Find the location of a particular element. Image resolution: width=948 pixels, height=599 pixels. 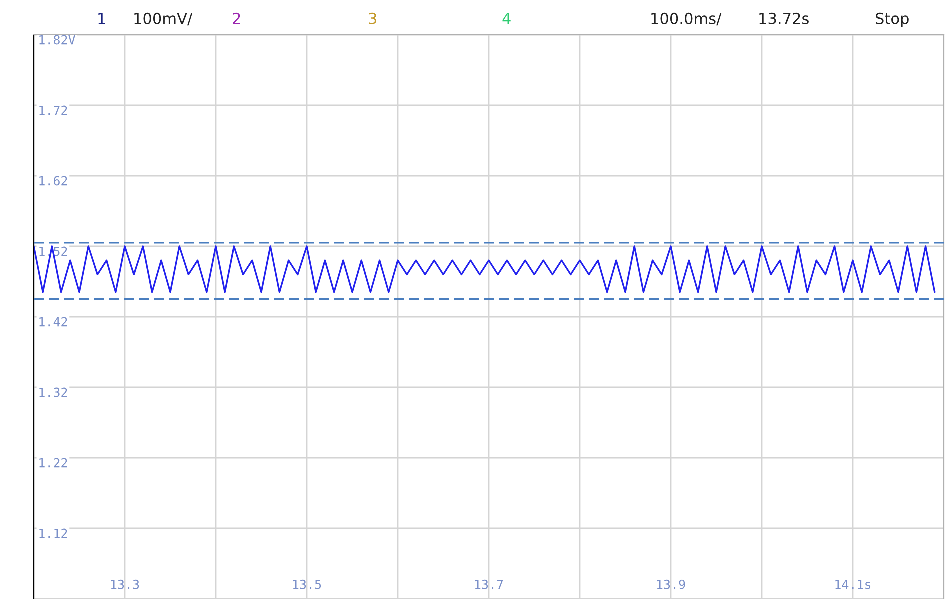

x-tick-label: 13.9 is located at coordinates (671, 585).